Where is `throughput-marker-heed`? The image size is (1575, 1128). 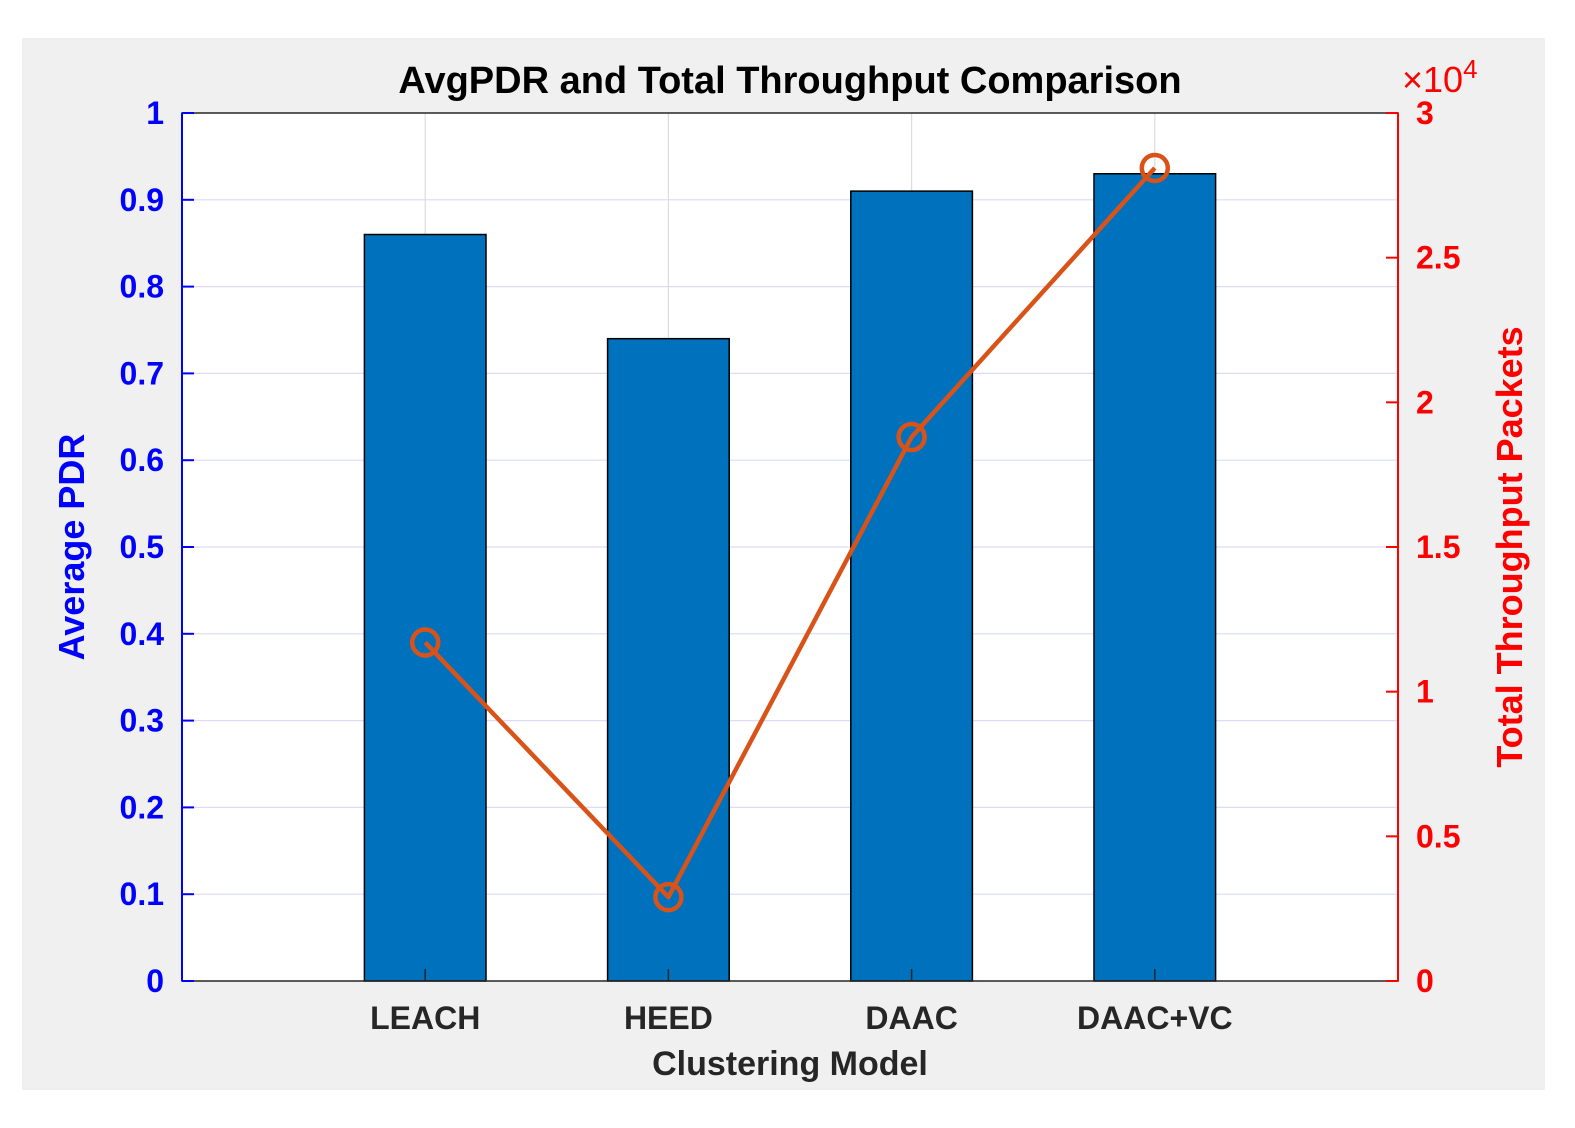 throughput-marker-heed is located at coordinates (668, 897).